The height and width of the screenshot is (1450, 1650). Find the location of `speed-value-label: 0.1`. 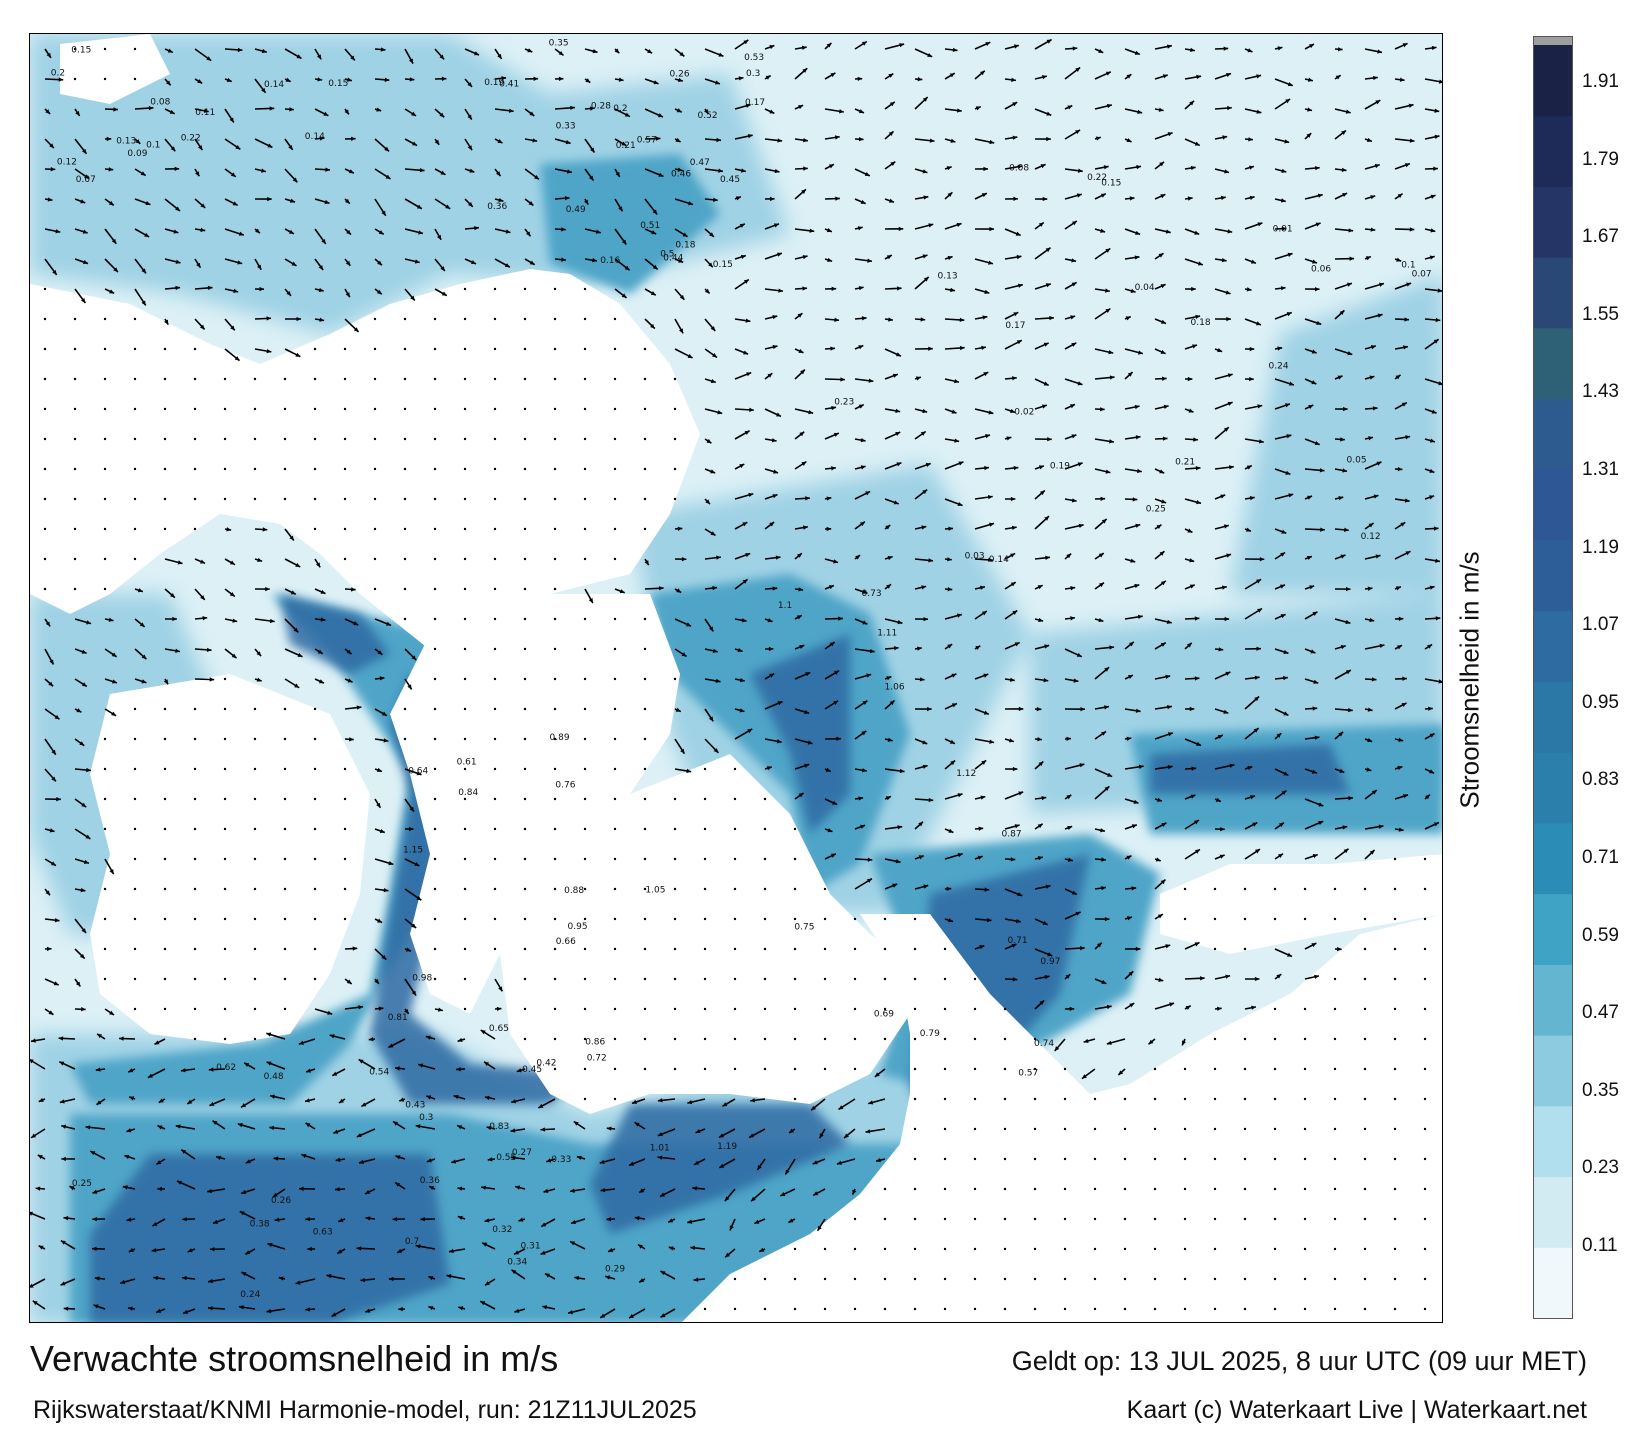

speed-value-label: 0.1 is located at coordinates (153, 145).